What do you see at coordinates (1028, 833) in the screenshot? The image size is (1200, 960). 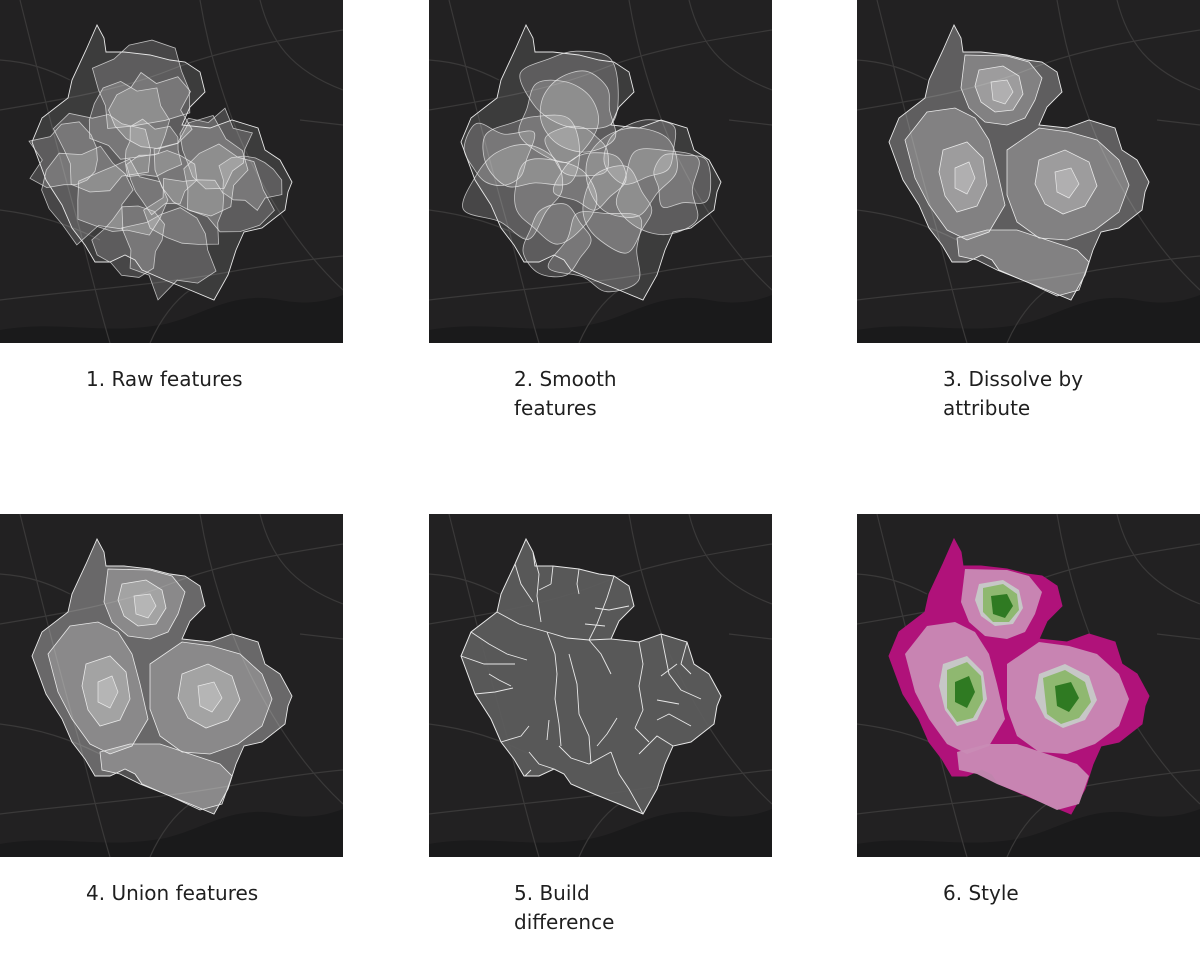 I see `styled-water` at bounding box center [1028, 833].